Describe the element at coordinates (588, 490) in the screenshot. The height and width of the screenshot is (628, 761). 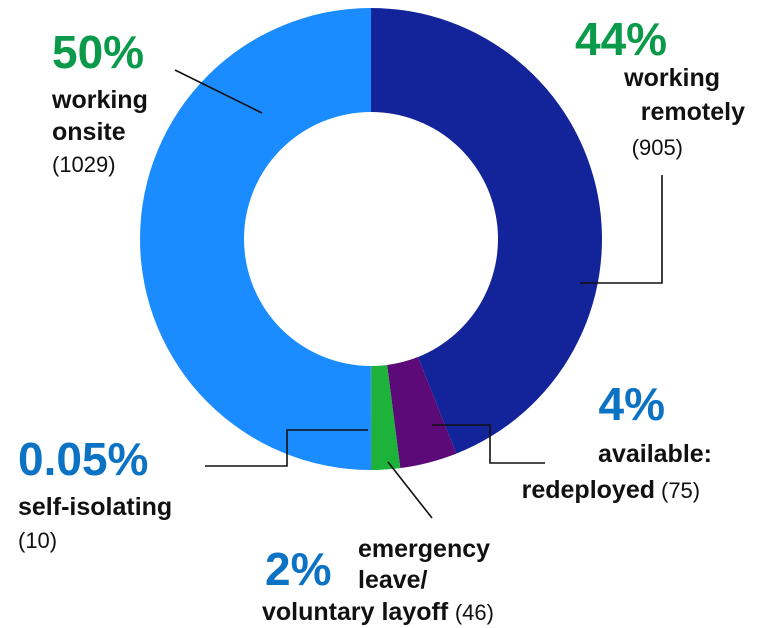
I see `category-label: redeployed` at that location.